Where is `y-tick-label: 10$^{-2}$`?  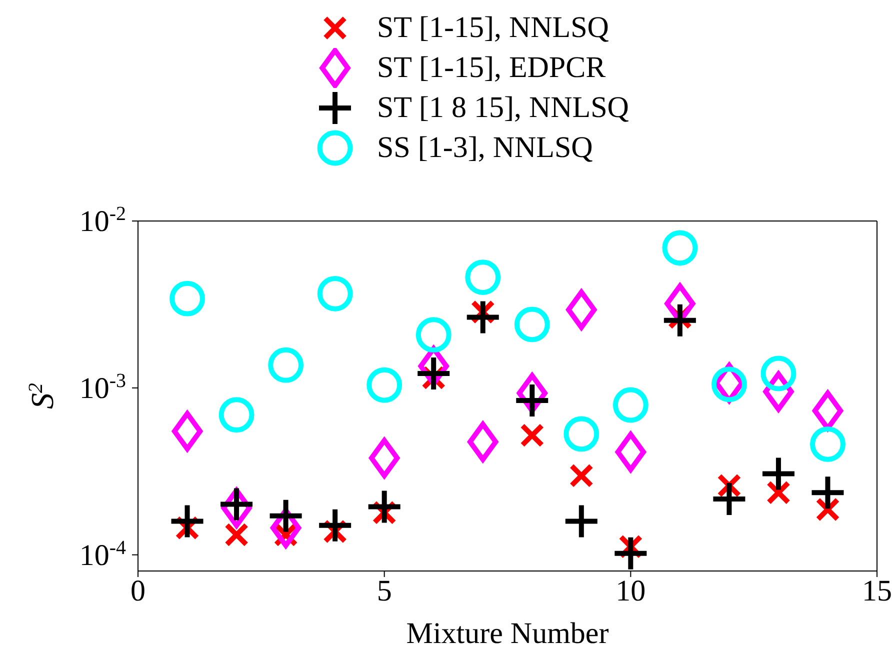 y-tick-label: 10$^{-2}$ is located at coordinates (102, 220).